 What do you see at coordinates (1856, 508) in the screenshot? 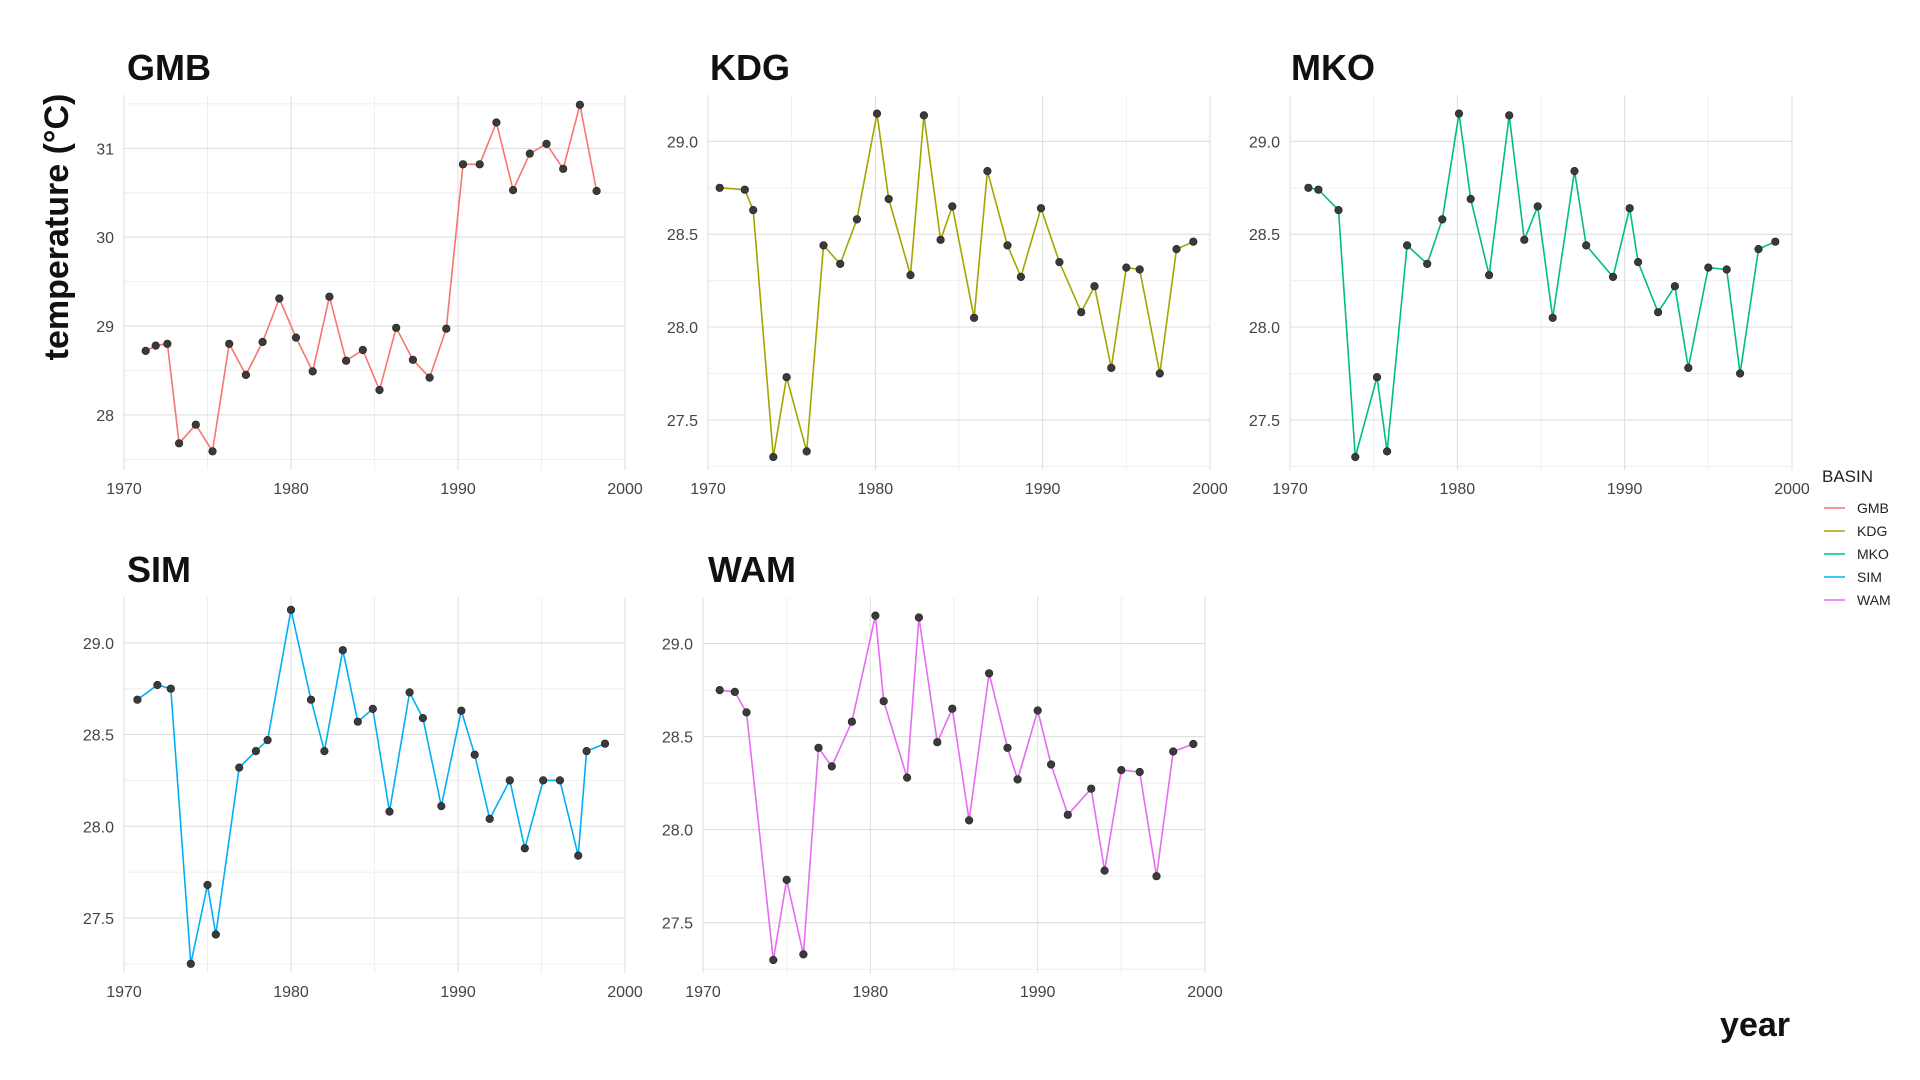
I see `legend-entry-gmb: GMB` at bounding box center [1856, 508].